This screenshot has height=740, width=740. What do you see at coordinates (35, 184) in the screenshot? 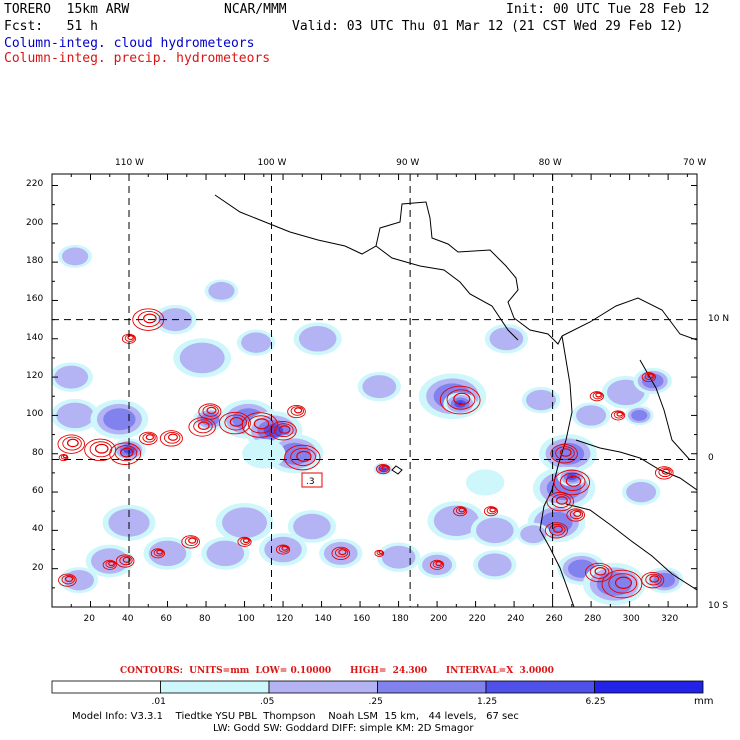
I see `y-tick-label-220: 220` at bounding box center [35, 184].